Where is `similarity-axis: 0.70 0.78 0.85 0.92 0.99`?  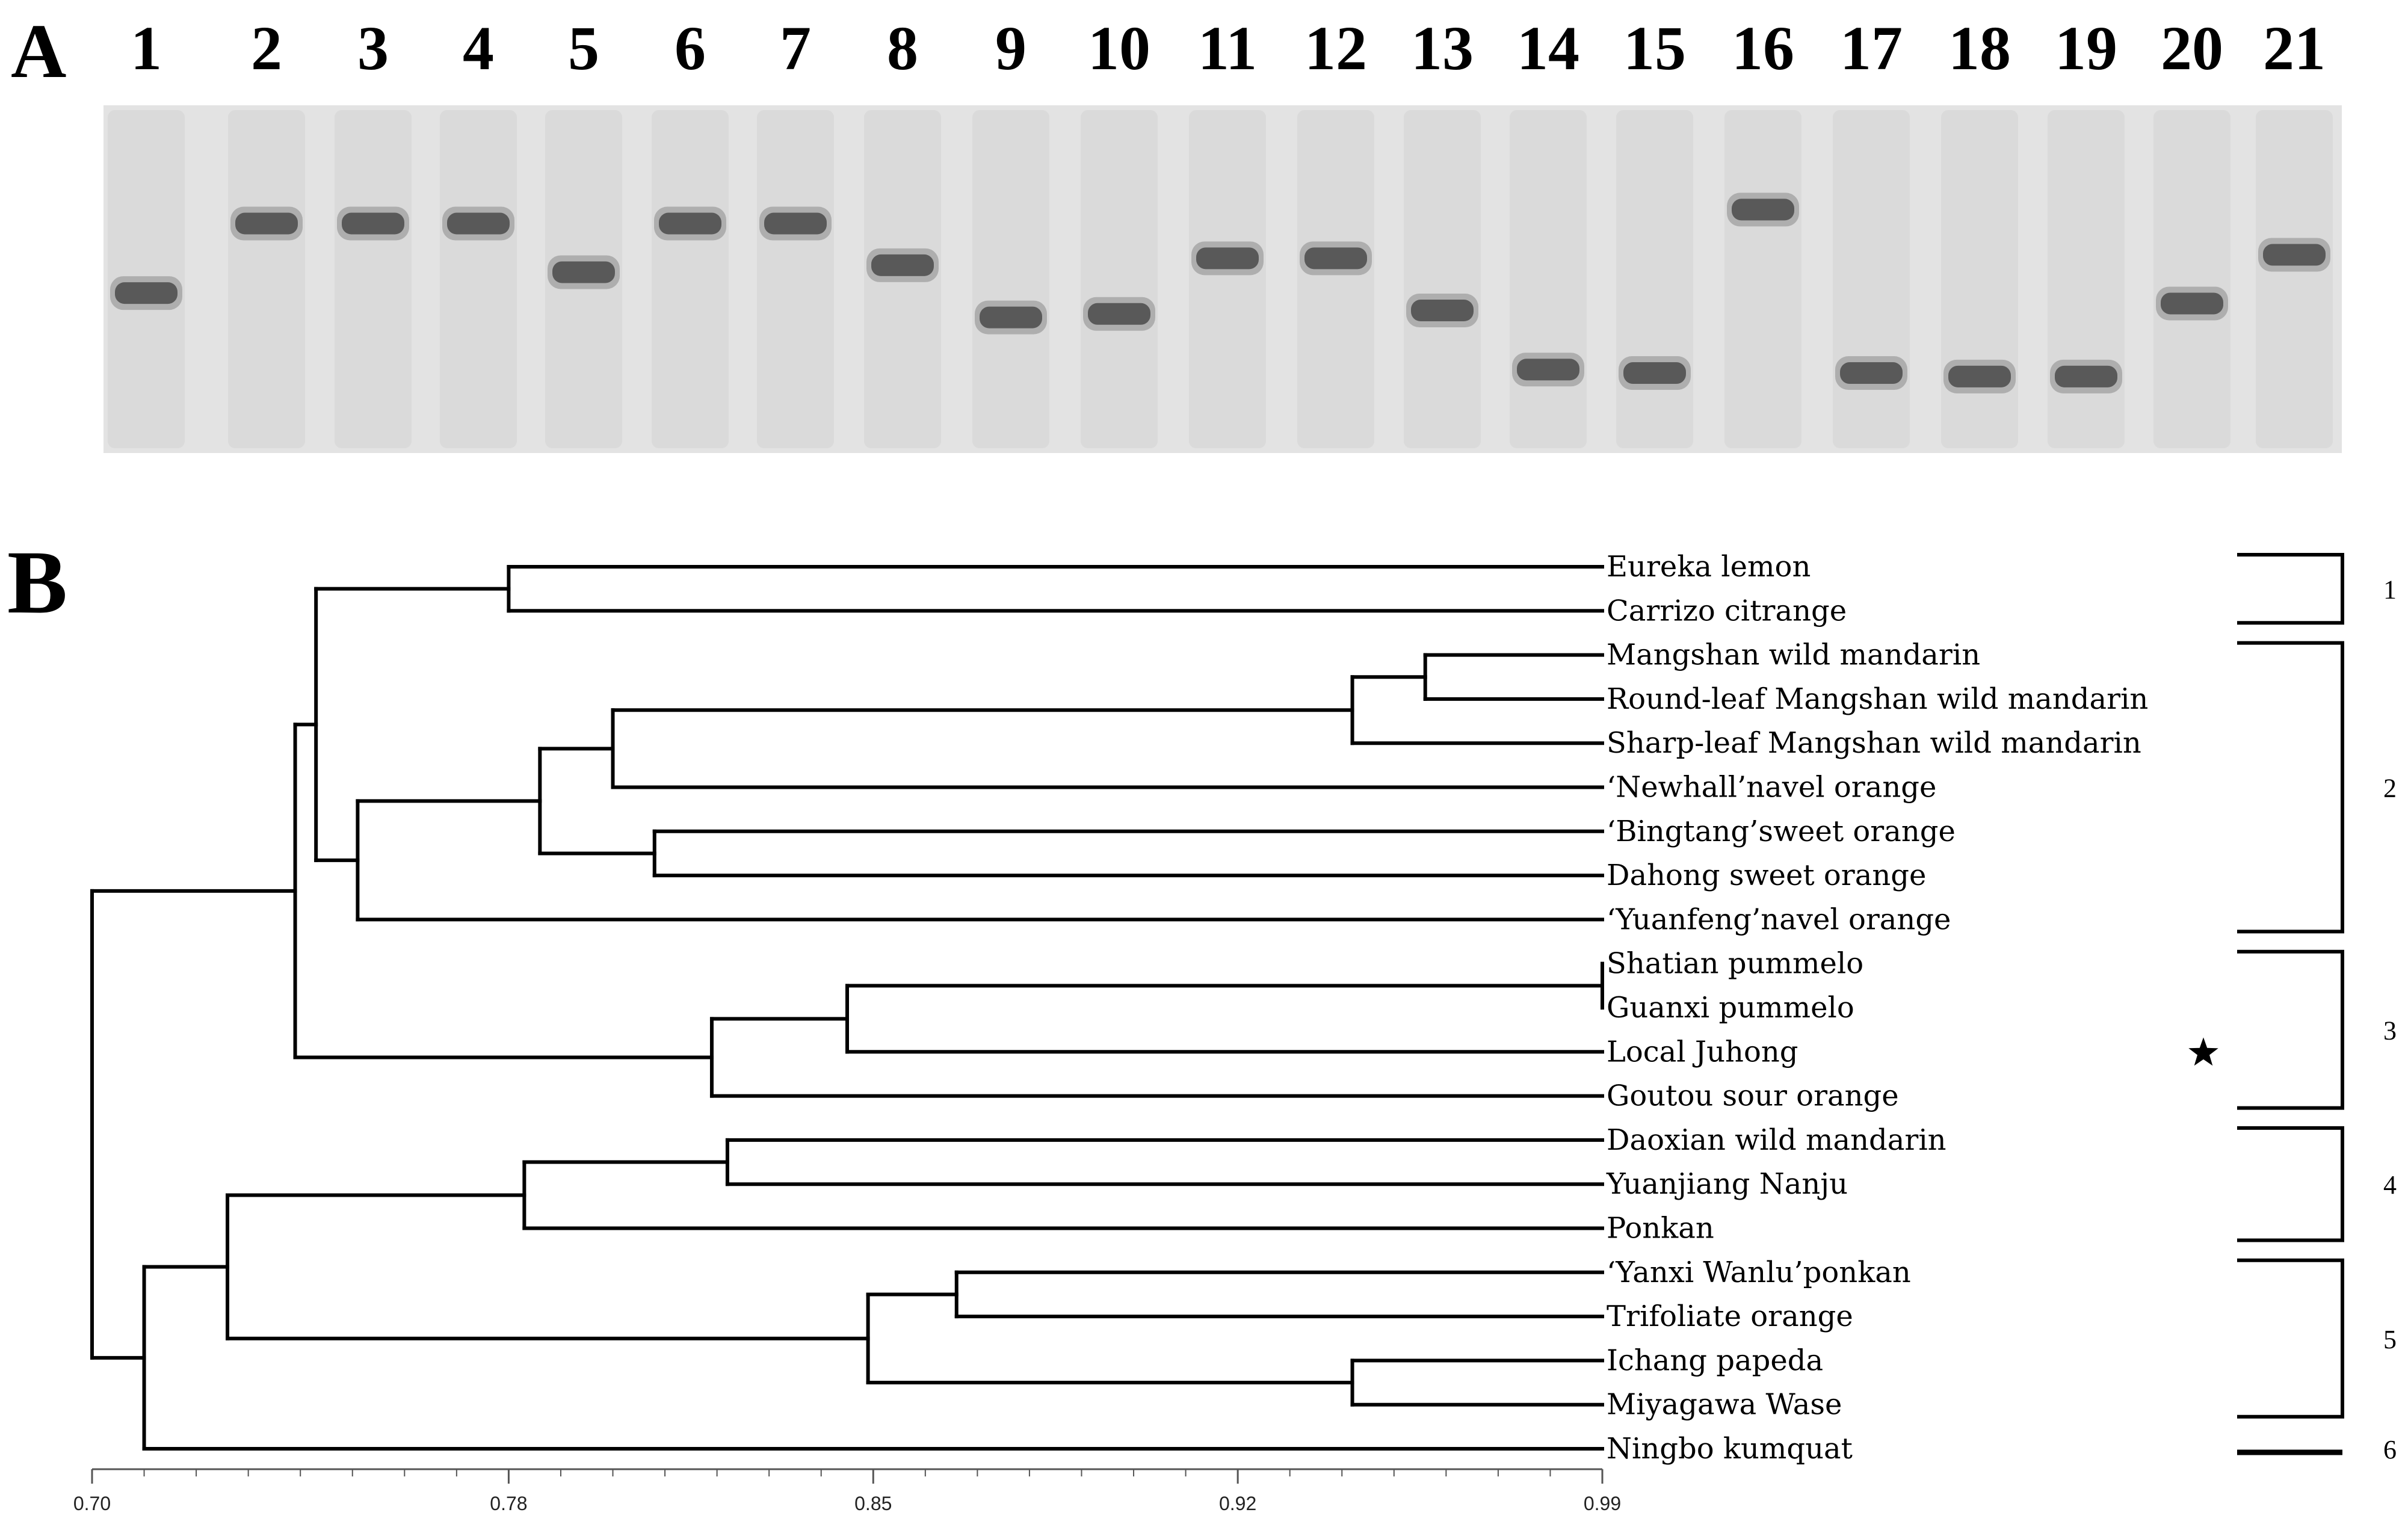 similarity-axis: 0.70 0.78 0.85 0.92 0.99 is located at coordinates (847, 1491).